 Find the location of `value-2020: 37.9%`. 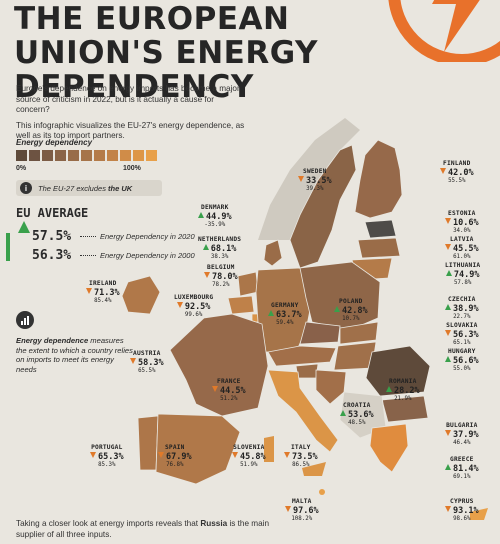

value-2020: 37.9% is located at coordinates (462, 434).